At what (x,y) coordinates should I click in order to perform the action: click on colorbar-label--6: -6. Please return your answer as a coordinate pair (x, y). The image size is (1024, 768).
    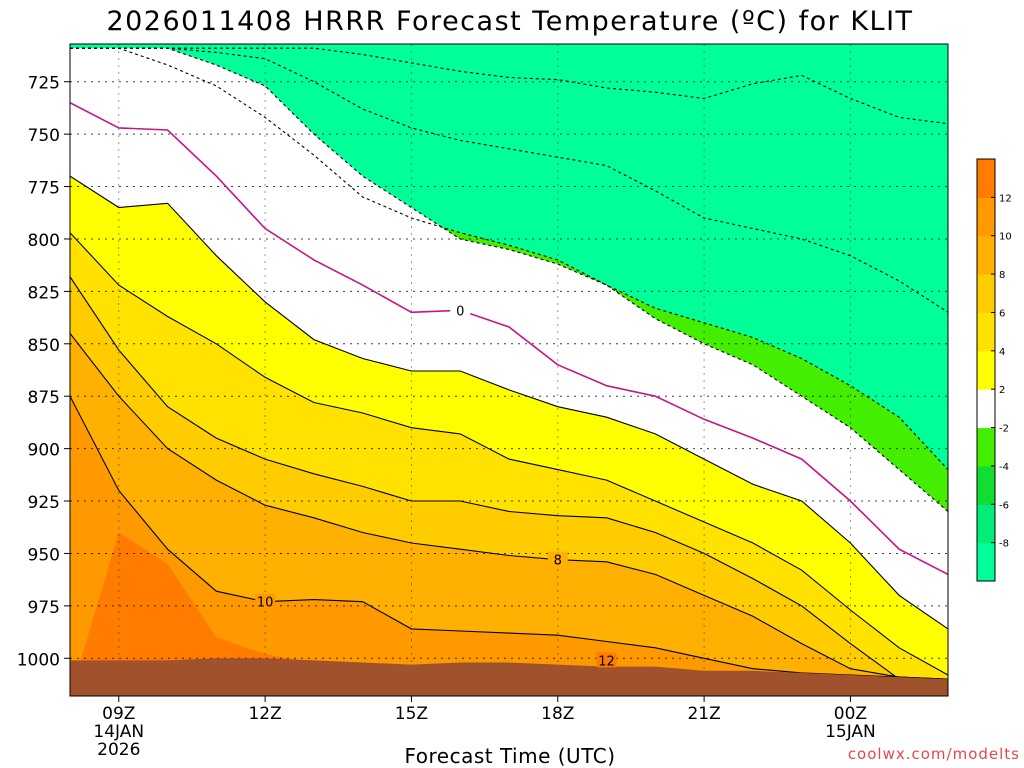
    Looking at the image, I should click on (1004, 505).